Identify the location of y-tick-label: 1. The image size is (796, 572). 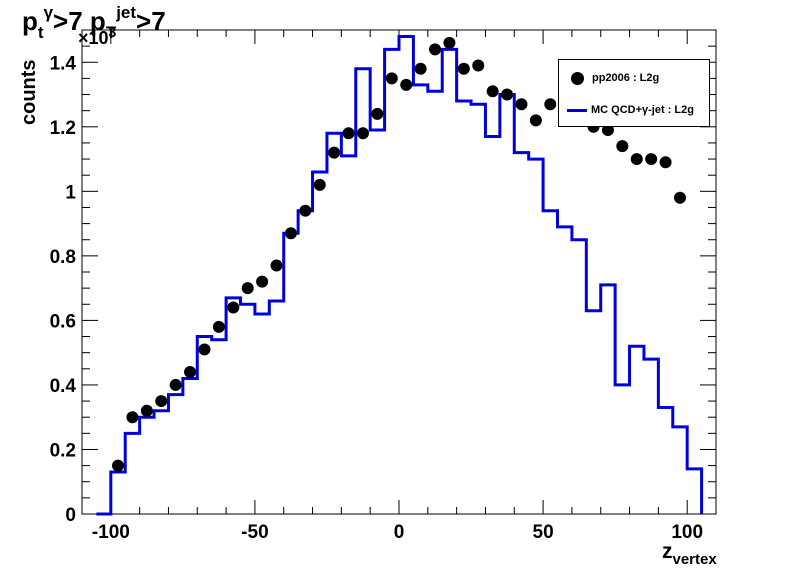
(70, 192).